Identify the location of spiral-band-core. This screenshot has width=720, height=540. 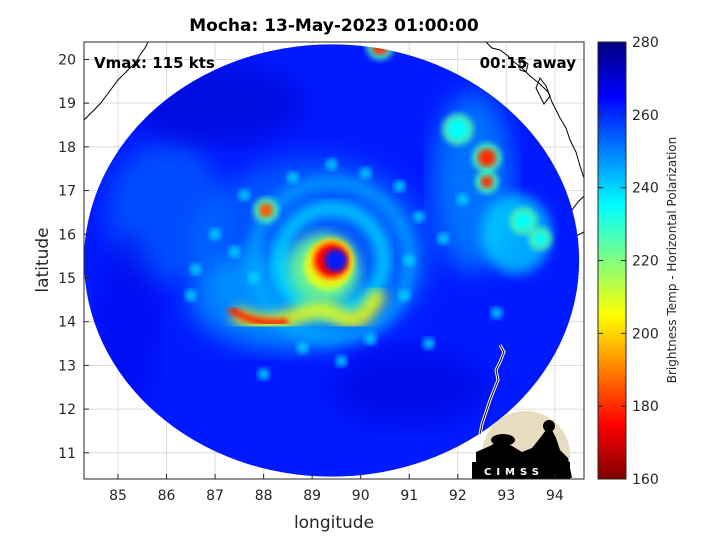
(258, 315).